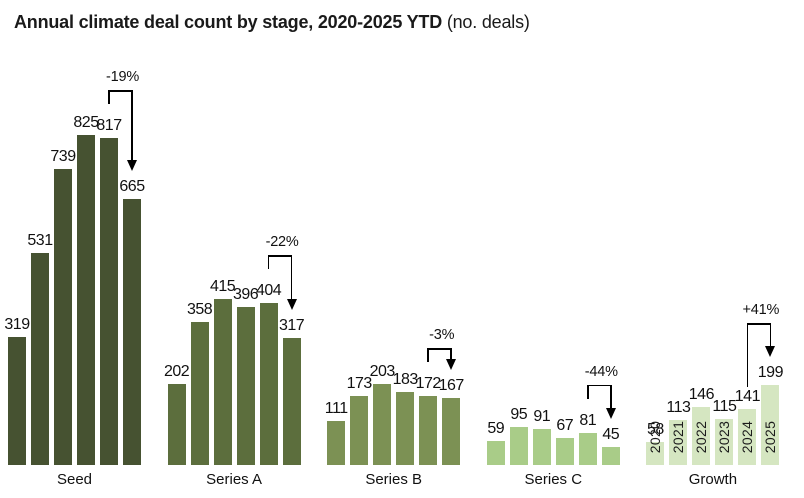  Describe the element at coordinates (486, 22) in the screenshot. I see `chart-title-suffix: (no. deals)` at that location.